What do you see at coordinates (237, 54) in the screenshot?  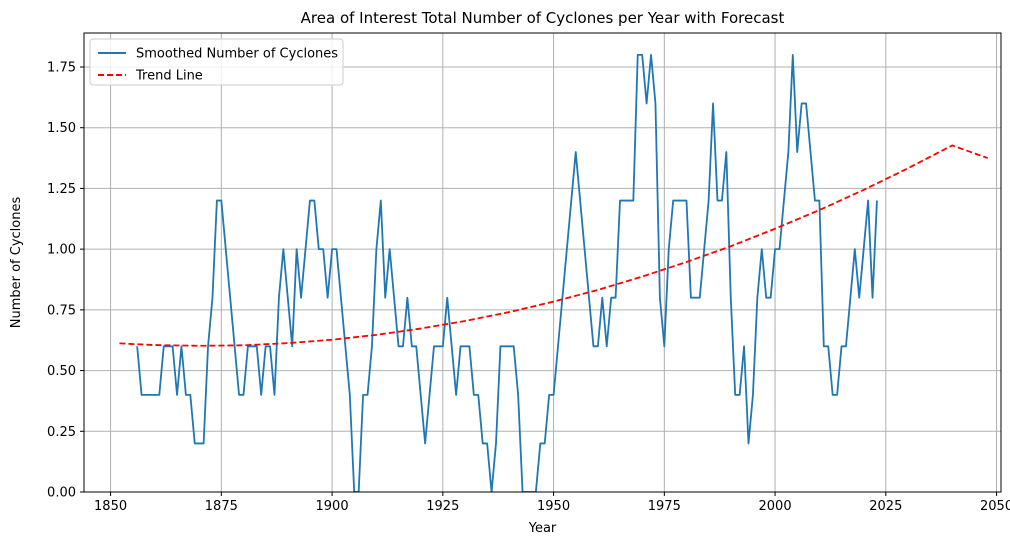 I see `legend-label-smoothed: Smoothed Number of Cyclones` at bounding box center [237, 54].